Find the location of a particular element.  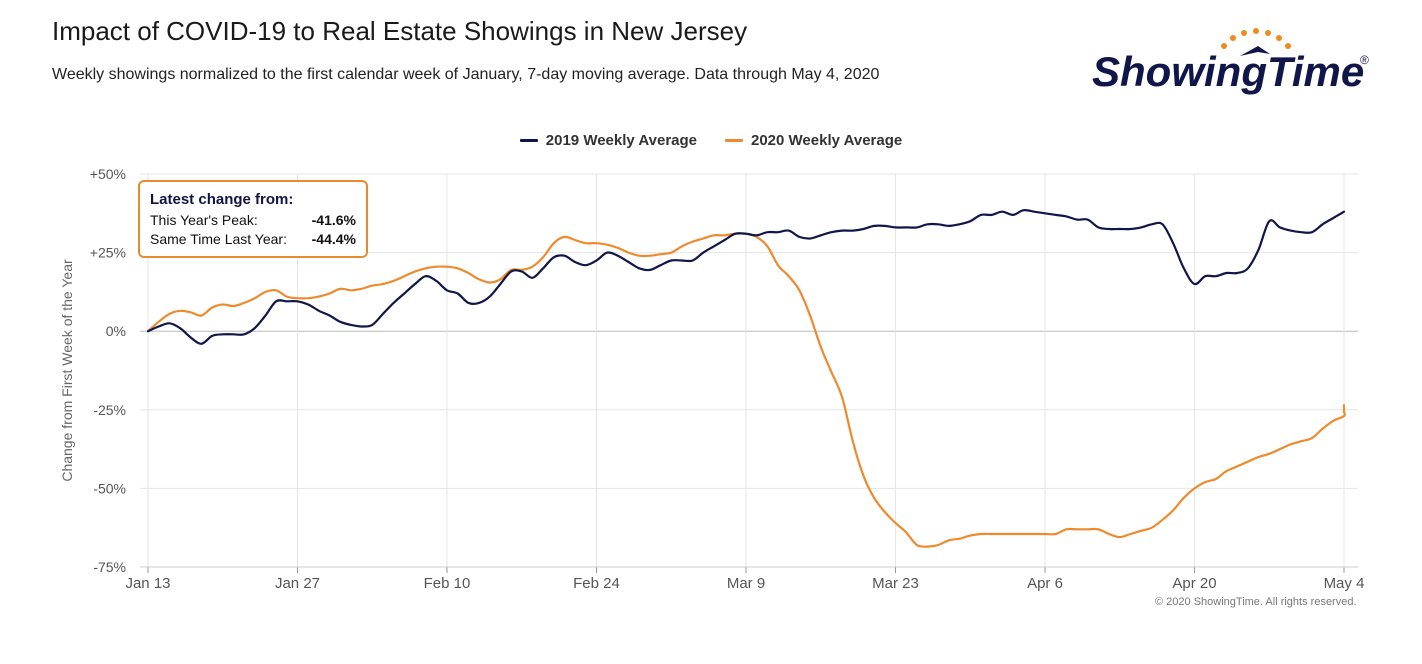

x-tick-label: Apr 6 is located at coordinates (1045, 583).